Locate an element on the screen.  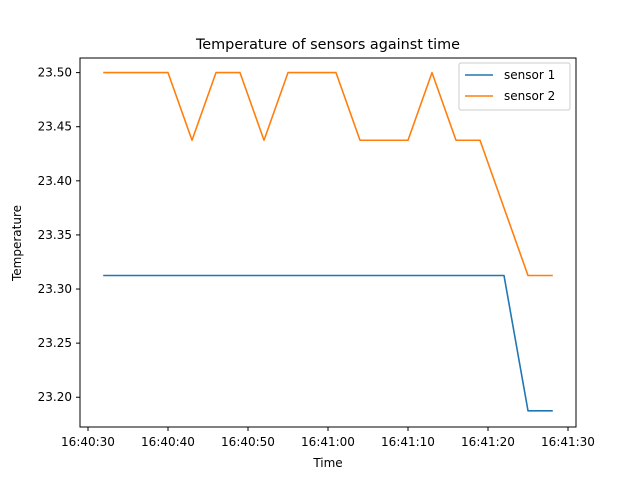
x-axis-title: Time is located at coordinates (327, 463).